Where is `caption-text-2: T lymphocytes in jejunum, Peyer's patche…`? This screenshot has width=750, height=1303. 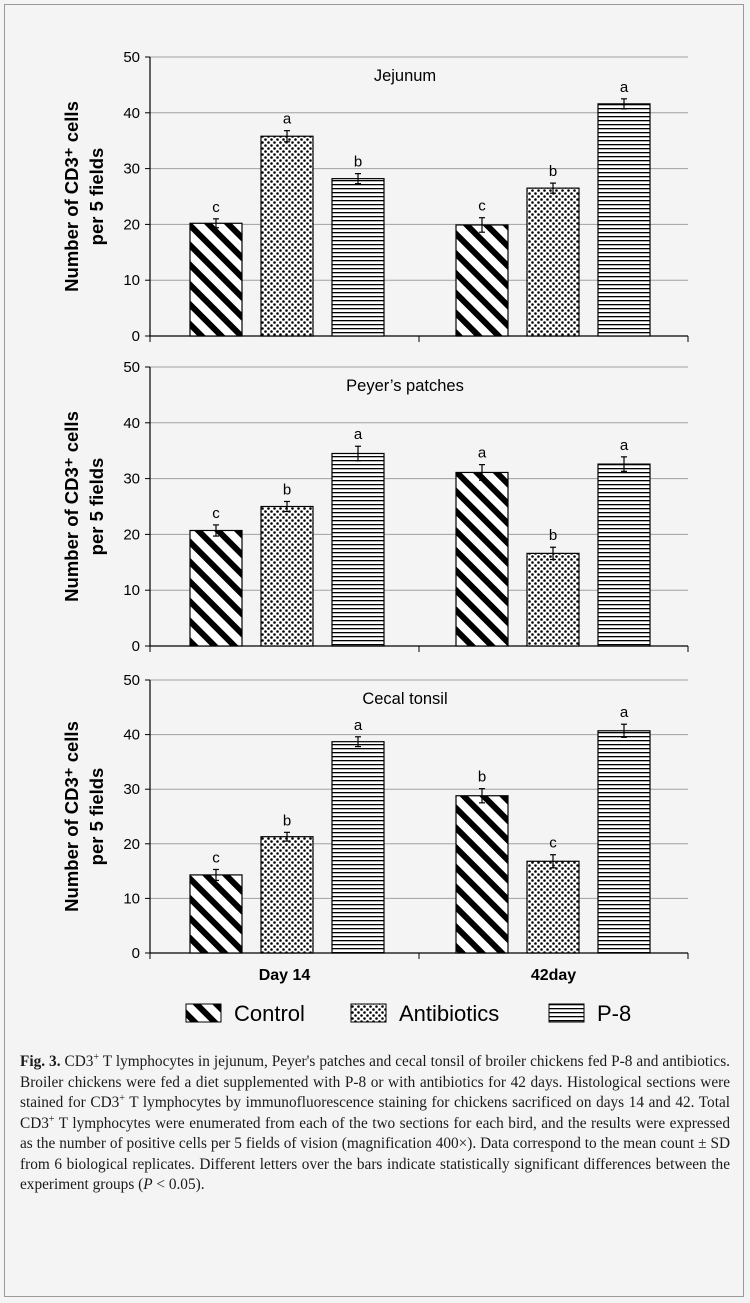 caption-text-2: T lymphocytes in jejunum, Peyer's patche… is located at coordinates (375, 1082).